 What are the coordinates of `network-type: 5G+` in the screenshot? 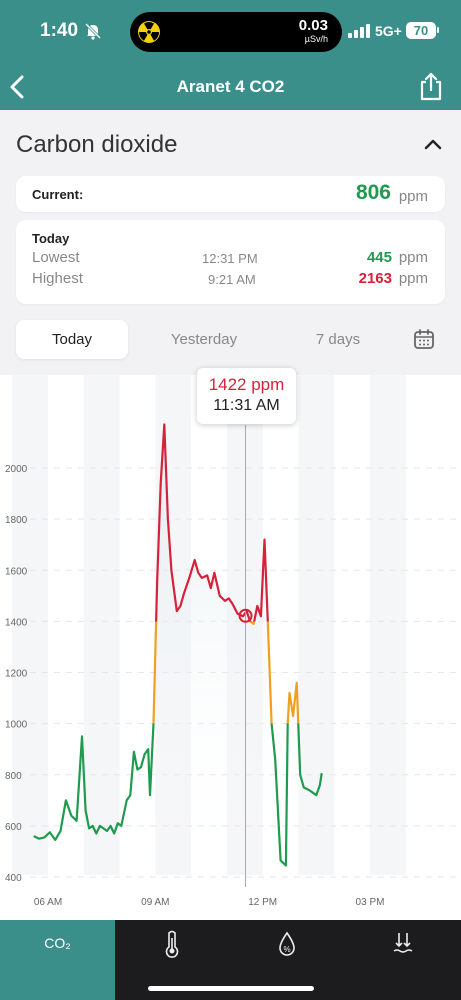 It's located at (388, 31).